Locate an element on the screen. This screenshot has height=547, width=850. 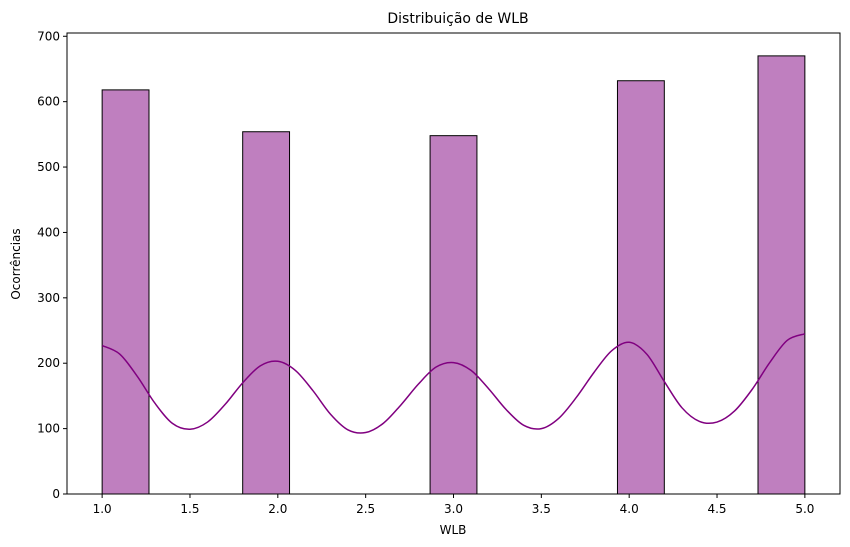
y-tick-label-0: 0 is located at coordinates (56, 494).